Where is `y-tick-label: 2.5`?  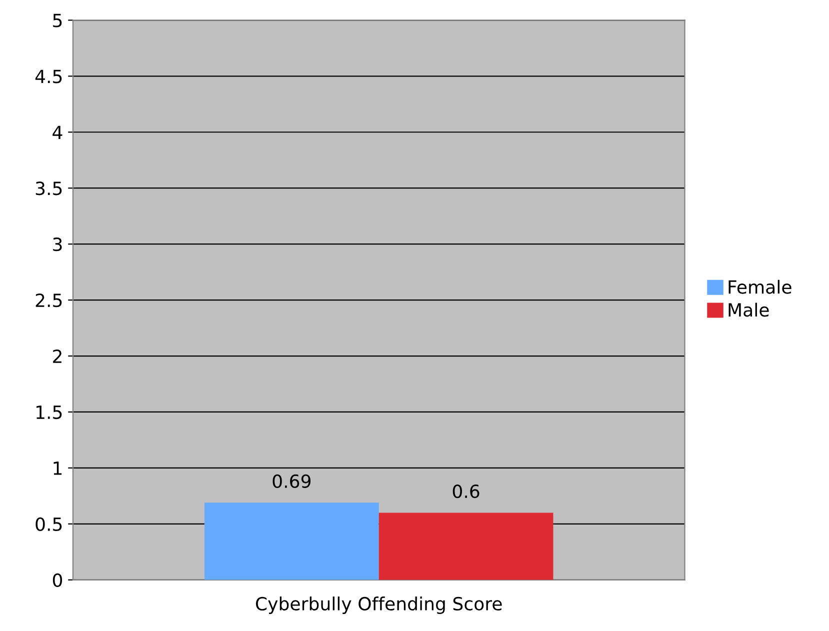
y-tick-label: 2.5 is located at coordinates (49, 301).